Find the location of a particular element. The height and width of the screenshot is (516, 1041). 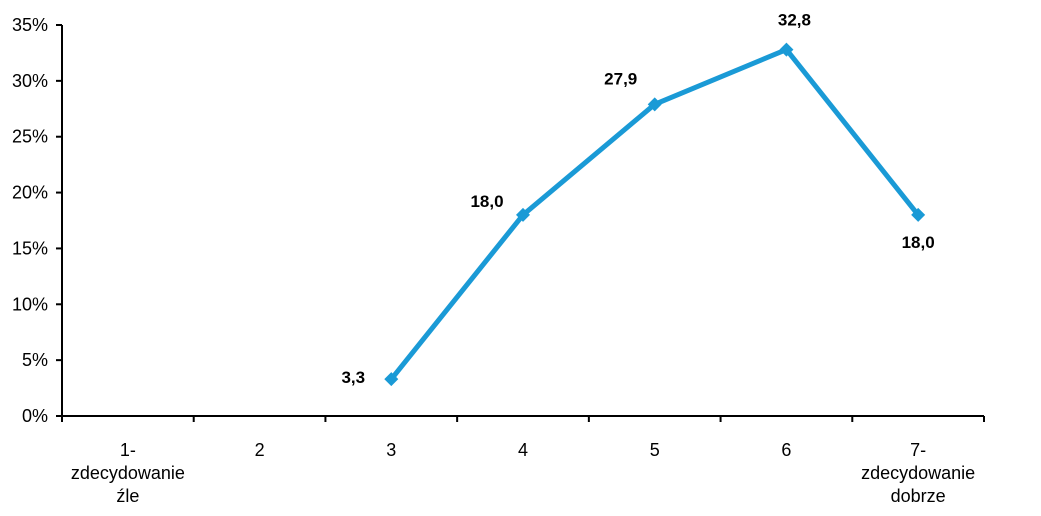

y-tick-label: 5% is located at coordinates (35, 360).